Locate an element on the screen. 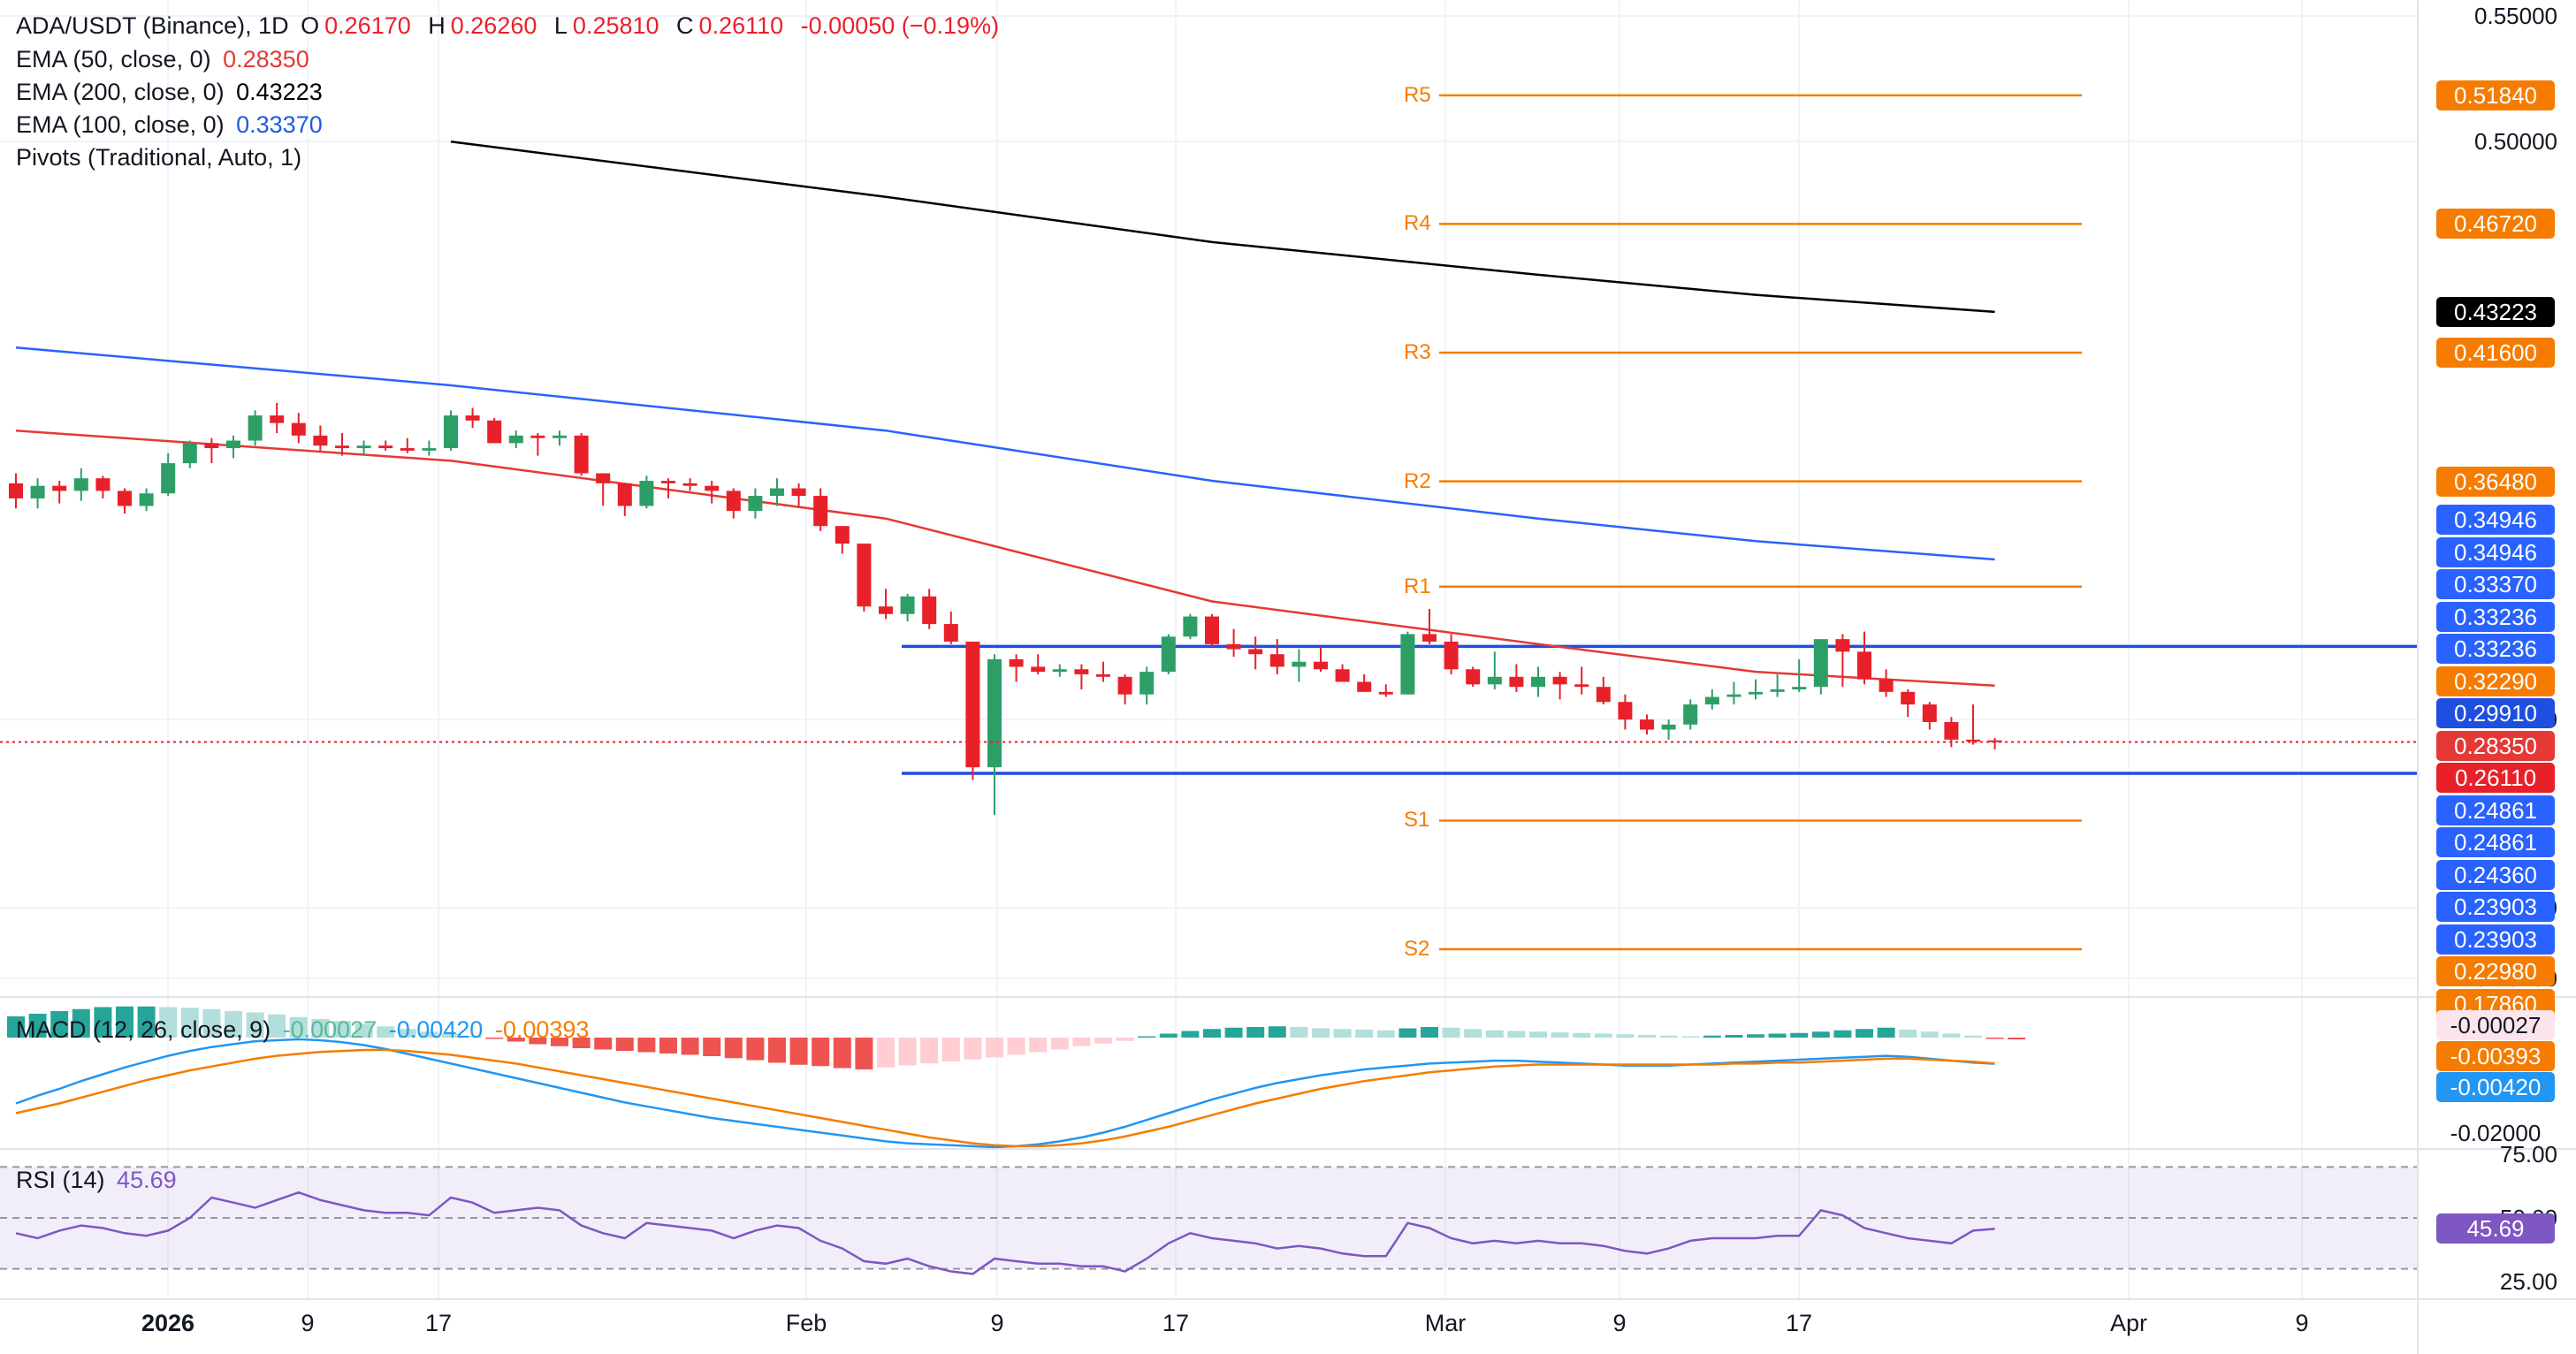 The height and width of the screenshot is (1354, 2576). rsi-pane is located at coordinates (1209, 1220).